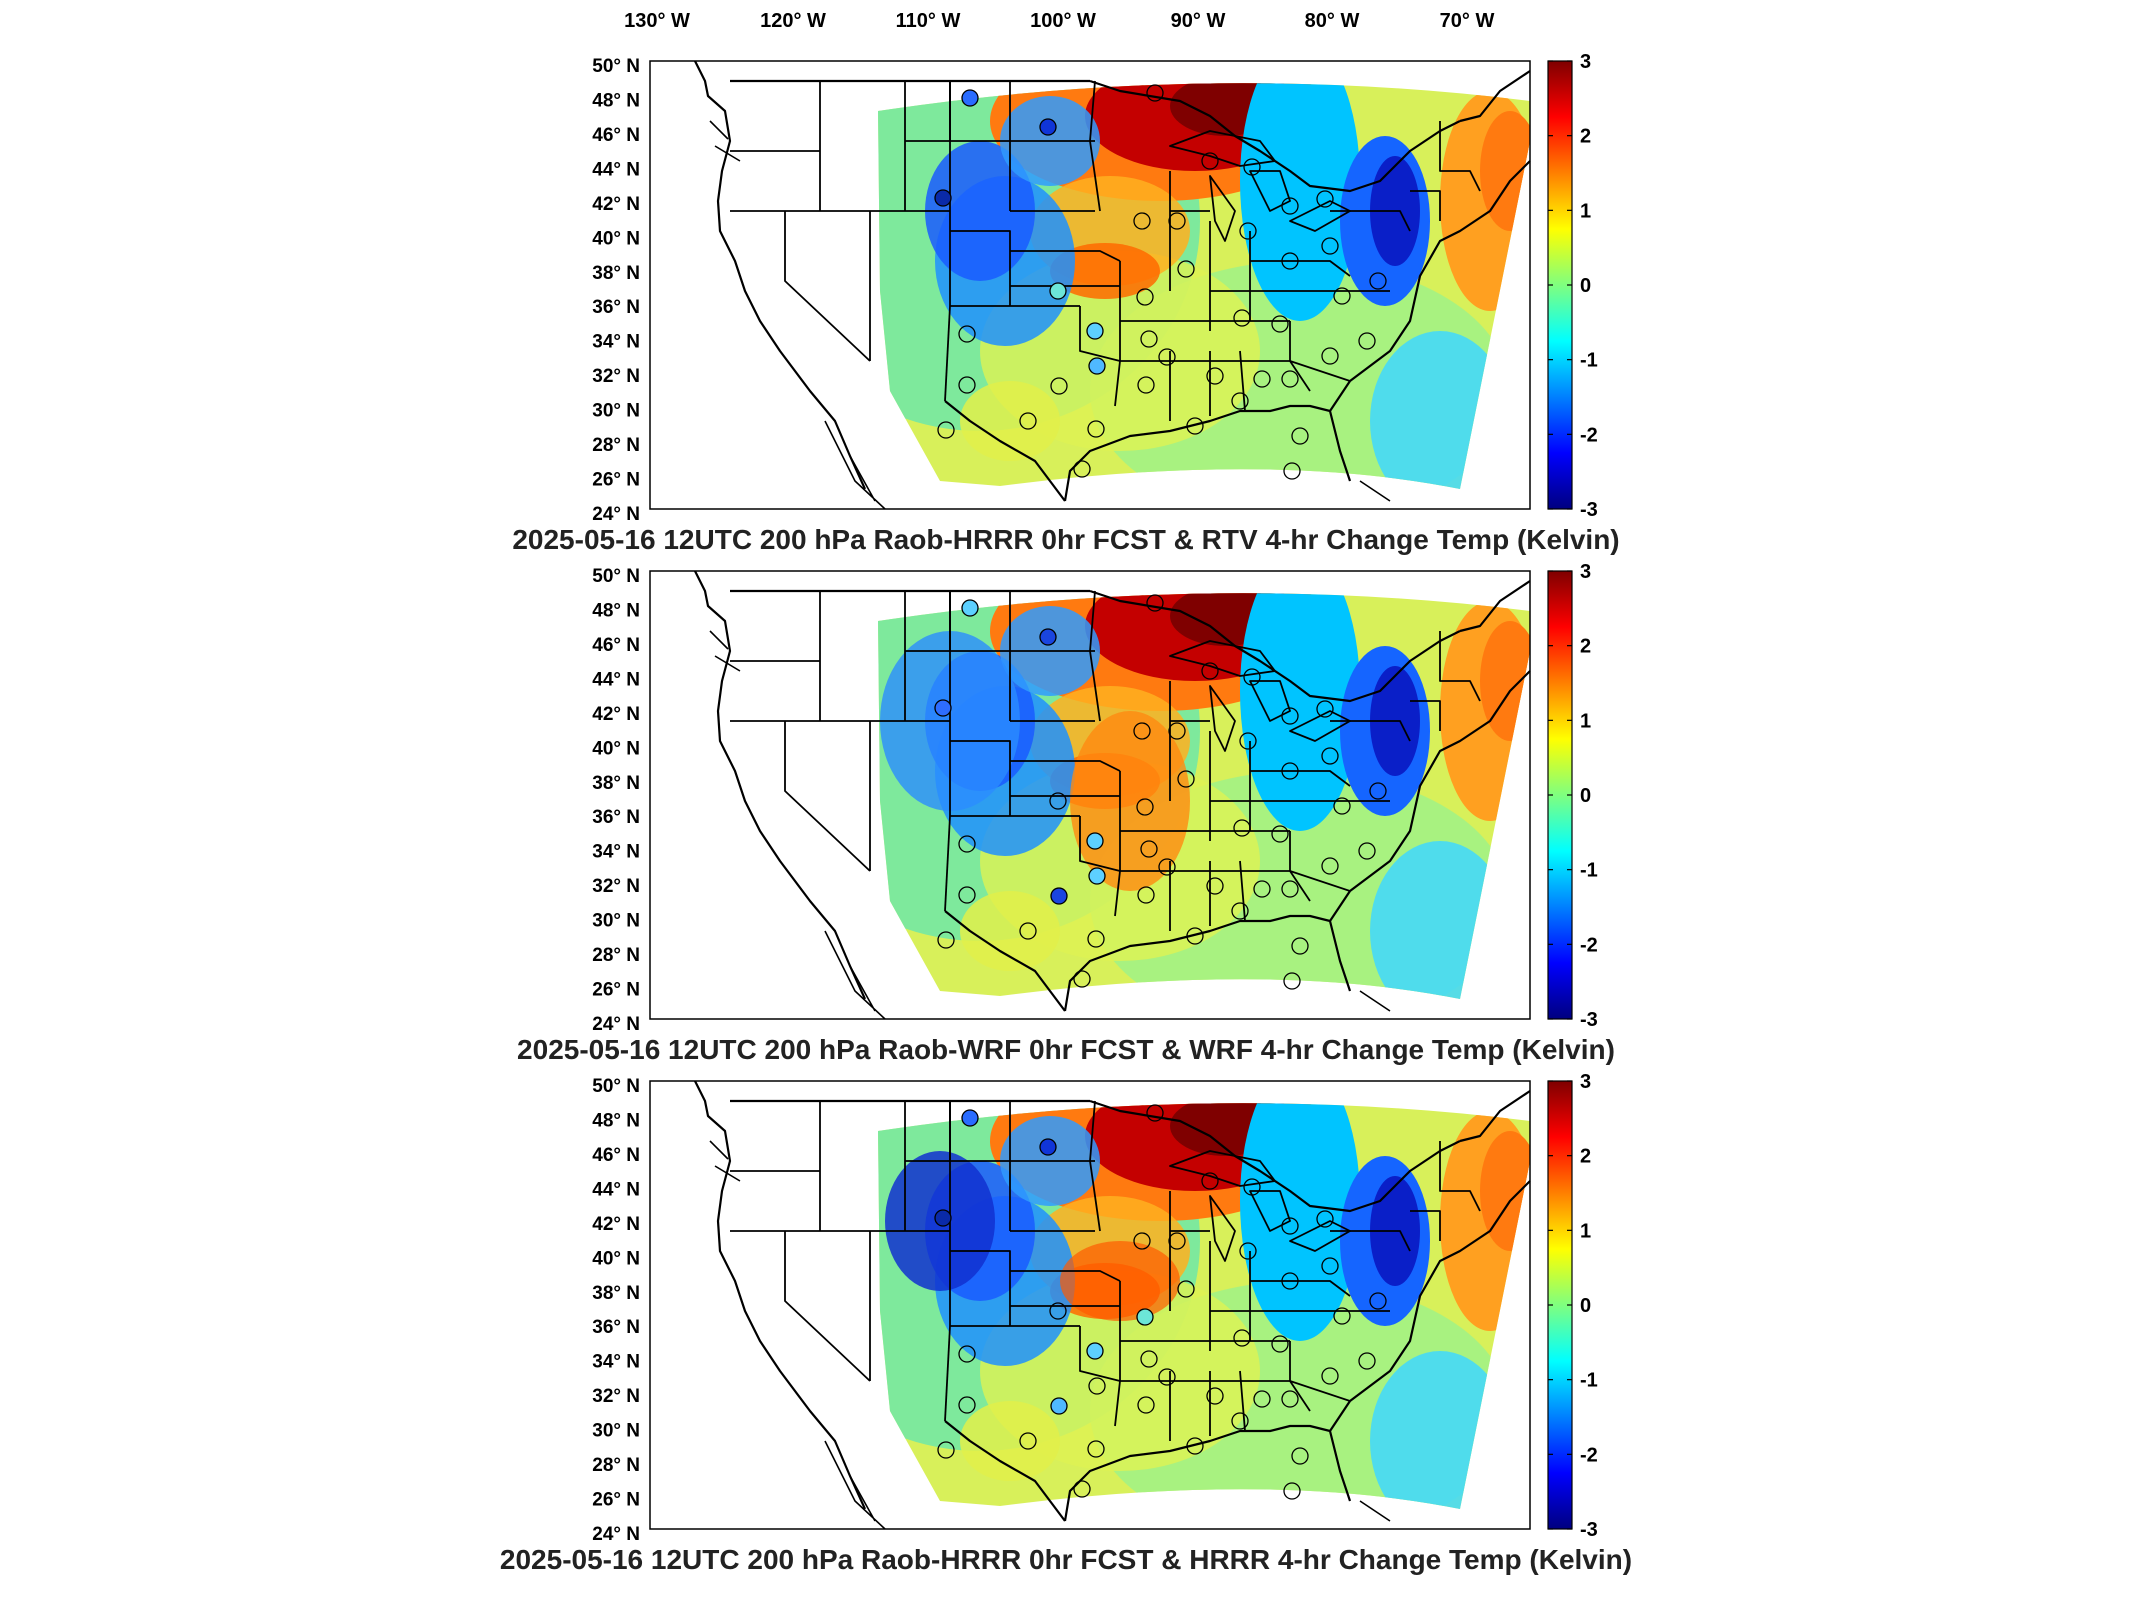 The image size is (2133, 1600). What do you see at coordinates (616, 1024) in the screenshot?
I see `latitude-label: 24° N` at bounding box center [616, 1024].